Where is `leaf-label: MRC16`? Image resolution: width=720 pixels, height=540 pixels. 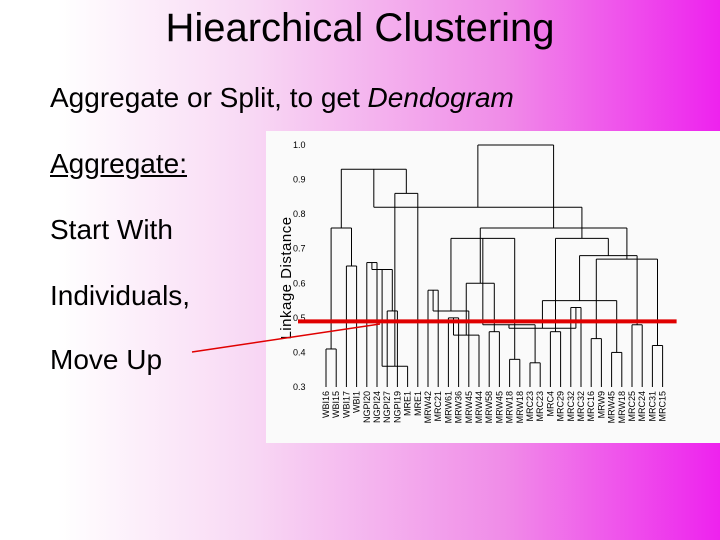
leaf-label: MRC16 is located at coordinates (591, 406).